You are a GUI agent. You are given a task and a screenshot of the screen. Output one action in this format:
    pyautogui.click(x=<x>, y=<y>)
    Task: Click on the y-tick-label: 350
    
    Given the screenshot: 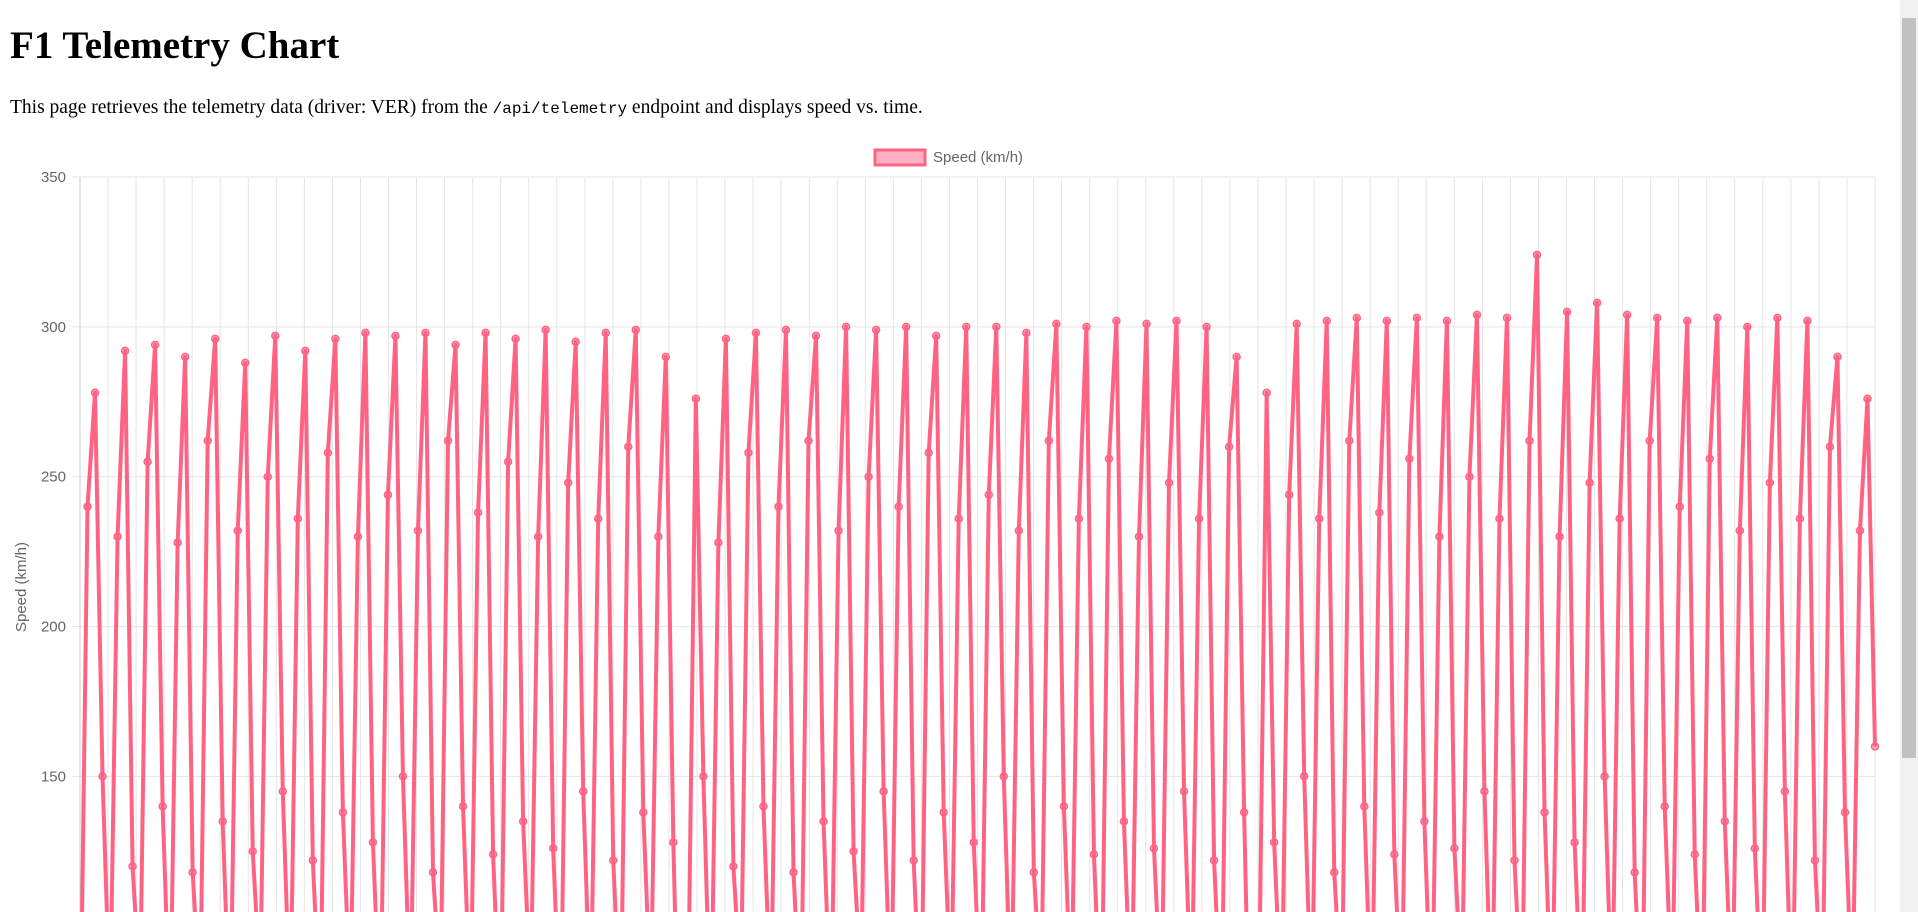 What is the action you would take?
    pyautogui.click(x=53, y=177)
    